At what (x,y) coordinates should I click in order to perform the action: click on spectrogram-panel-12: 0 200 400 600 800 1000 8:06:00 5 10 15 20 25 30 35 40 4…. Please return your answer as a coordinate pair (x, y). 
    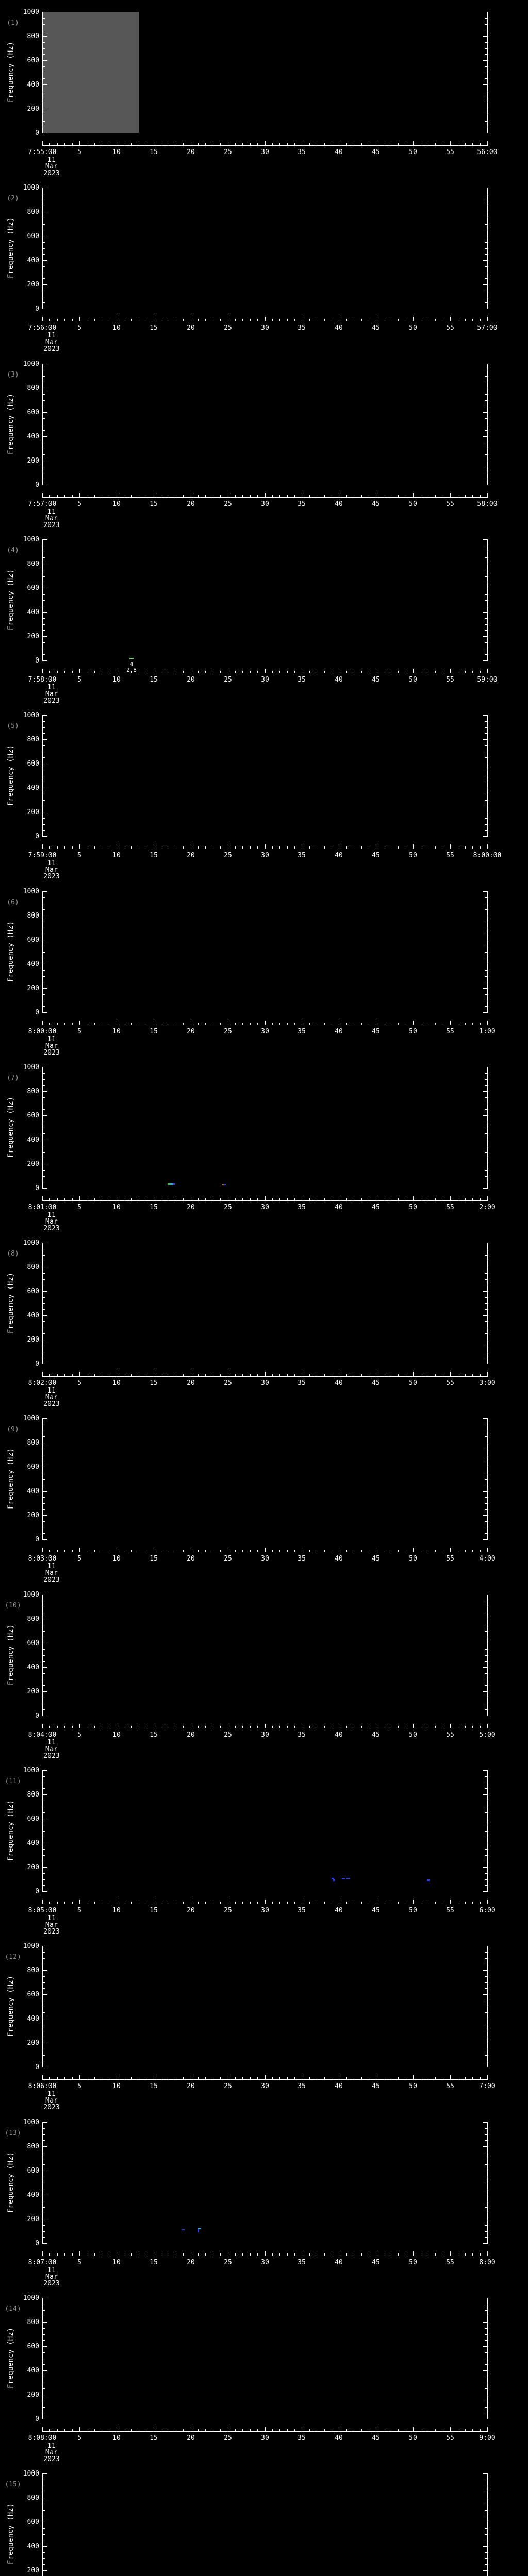
    Looking at the image, I should click on (264, 2022).